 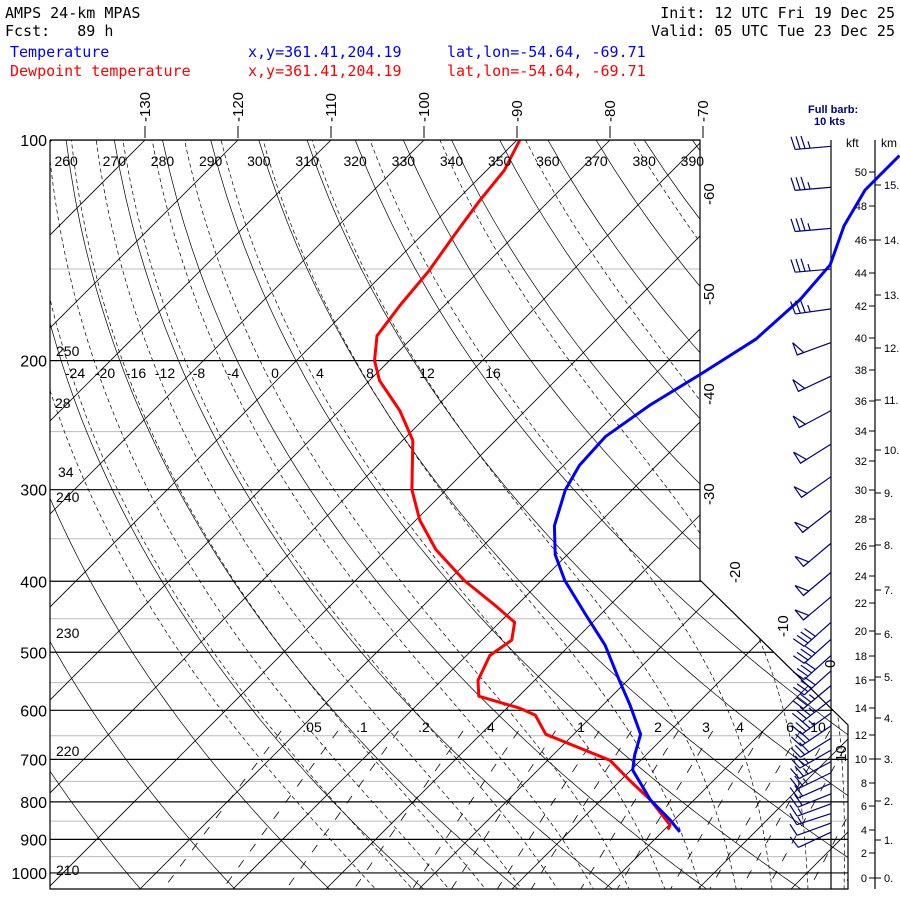 What do you see at coordinates (211, 161) in the screenshot?
I see `theta-label: 290` at bounding box center [211, 161].